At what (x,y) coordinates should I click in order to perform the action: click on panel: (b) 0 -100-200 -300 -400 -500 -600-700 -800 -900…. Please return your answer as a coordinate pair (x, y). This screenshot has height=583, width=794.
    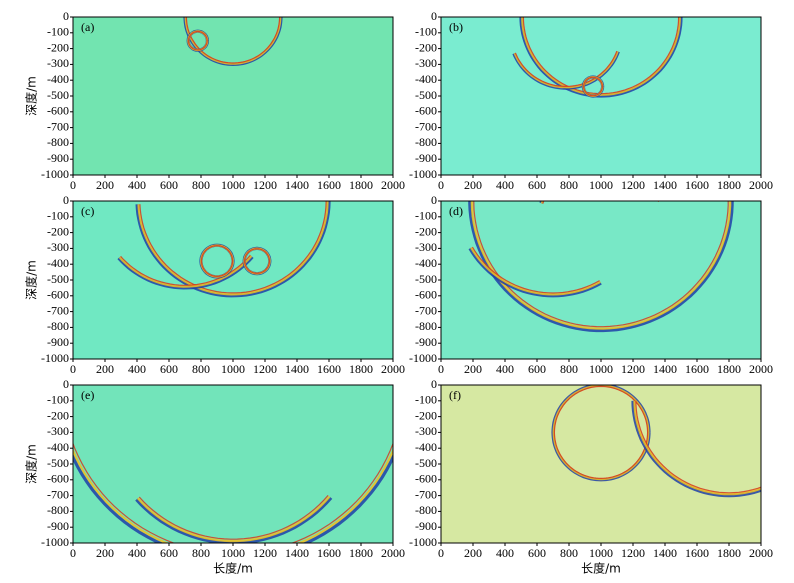
    Looking at the image, I should click on (591, 100).